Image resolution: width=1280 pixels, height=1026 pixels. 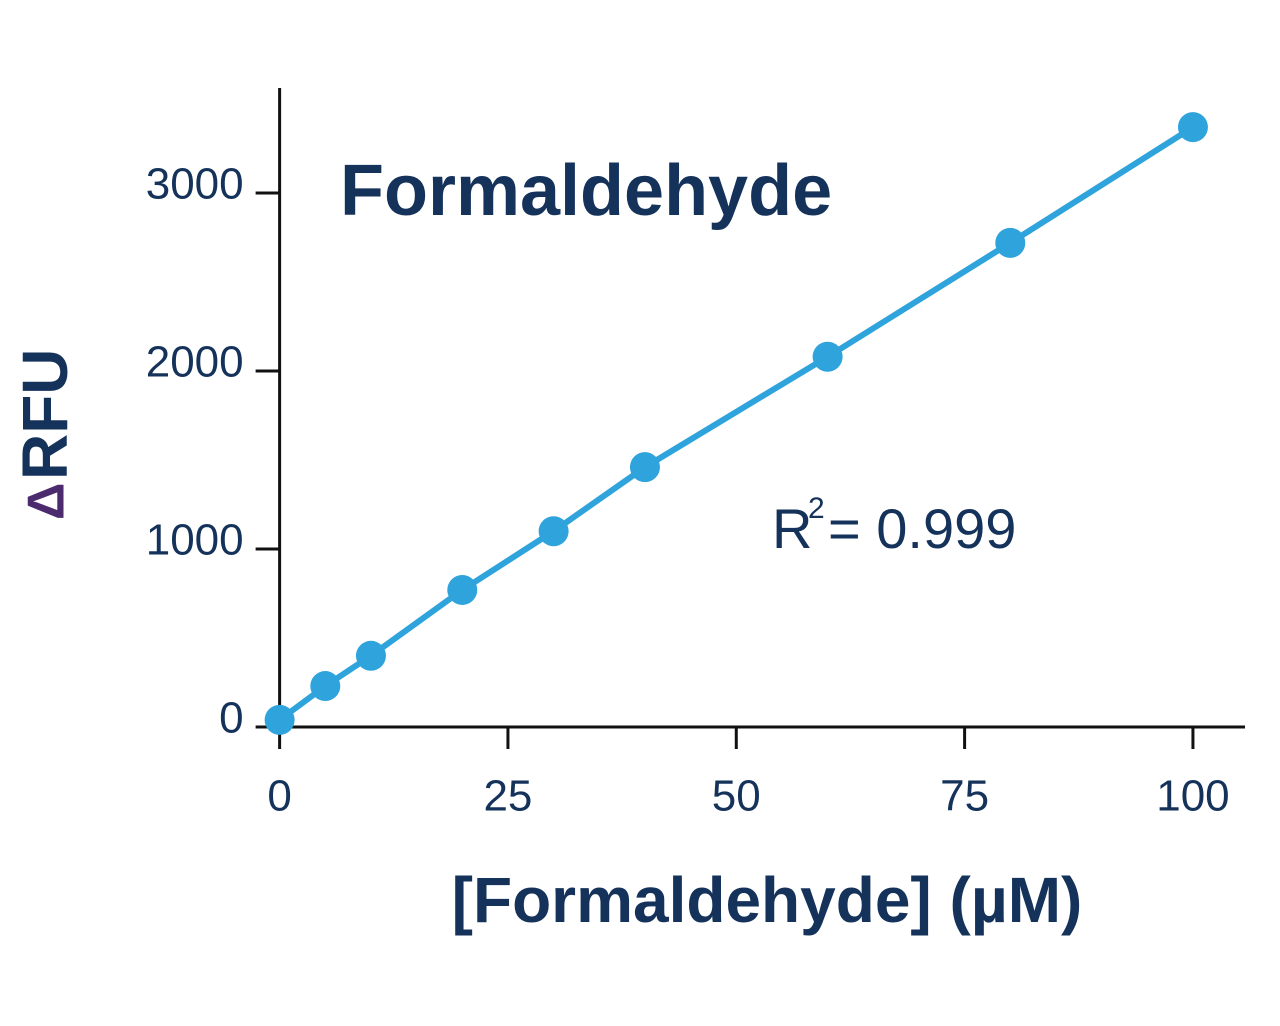 What do you see at coordinates (767, 900) in the screenshot?
I see `x-axis-label: [Formaldehyde] (µM)` at bounding box center [767, 900].